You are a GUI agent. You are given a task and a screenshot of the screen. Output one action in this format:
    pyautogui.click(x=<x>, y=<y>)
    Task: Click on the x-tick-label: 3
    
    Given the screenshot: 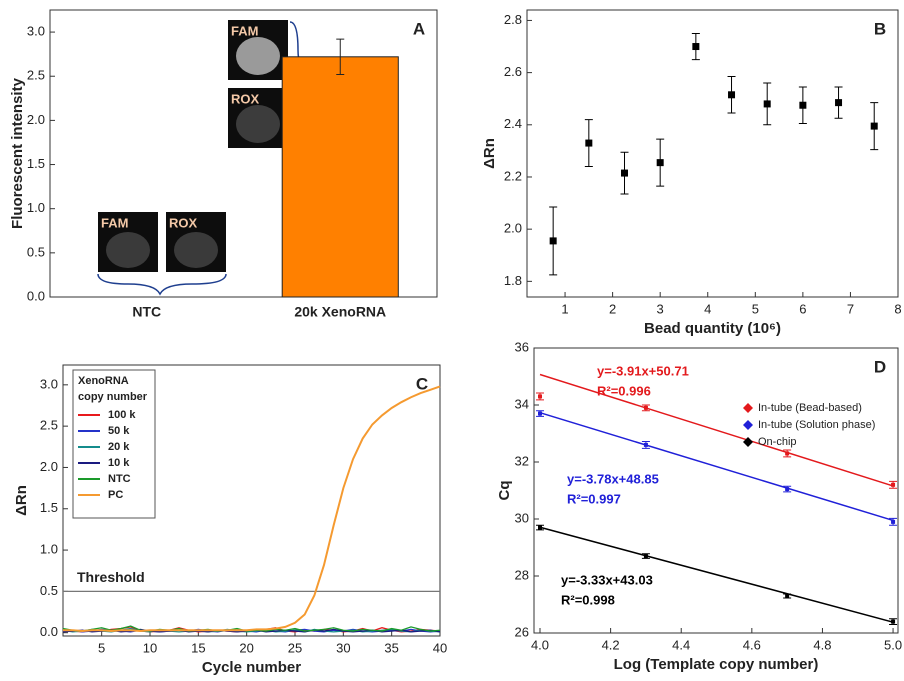 What is the action you would take?
    pyautogui.click(x=660, y=308)
    